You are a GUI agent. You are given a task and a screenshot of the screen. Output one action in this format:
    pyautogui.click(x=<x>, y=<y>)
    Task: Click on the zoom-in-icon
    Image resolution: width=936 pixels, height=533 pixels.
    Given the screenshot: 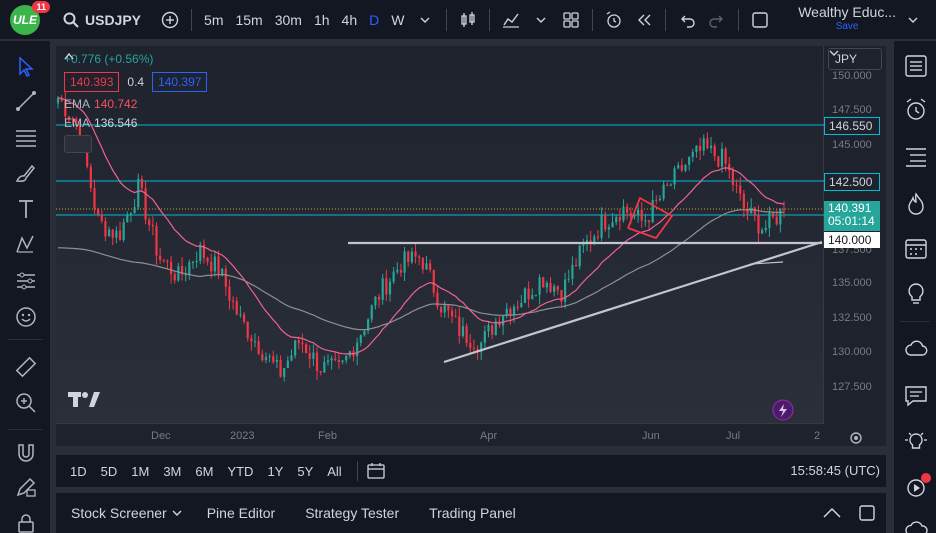 What is the action you would take?
    pyautogui.click(x=26, y=403)
    